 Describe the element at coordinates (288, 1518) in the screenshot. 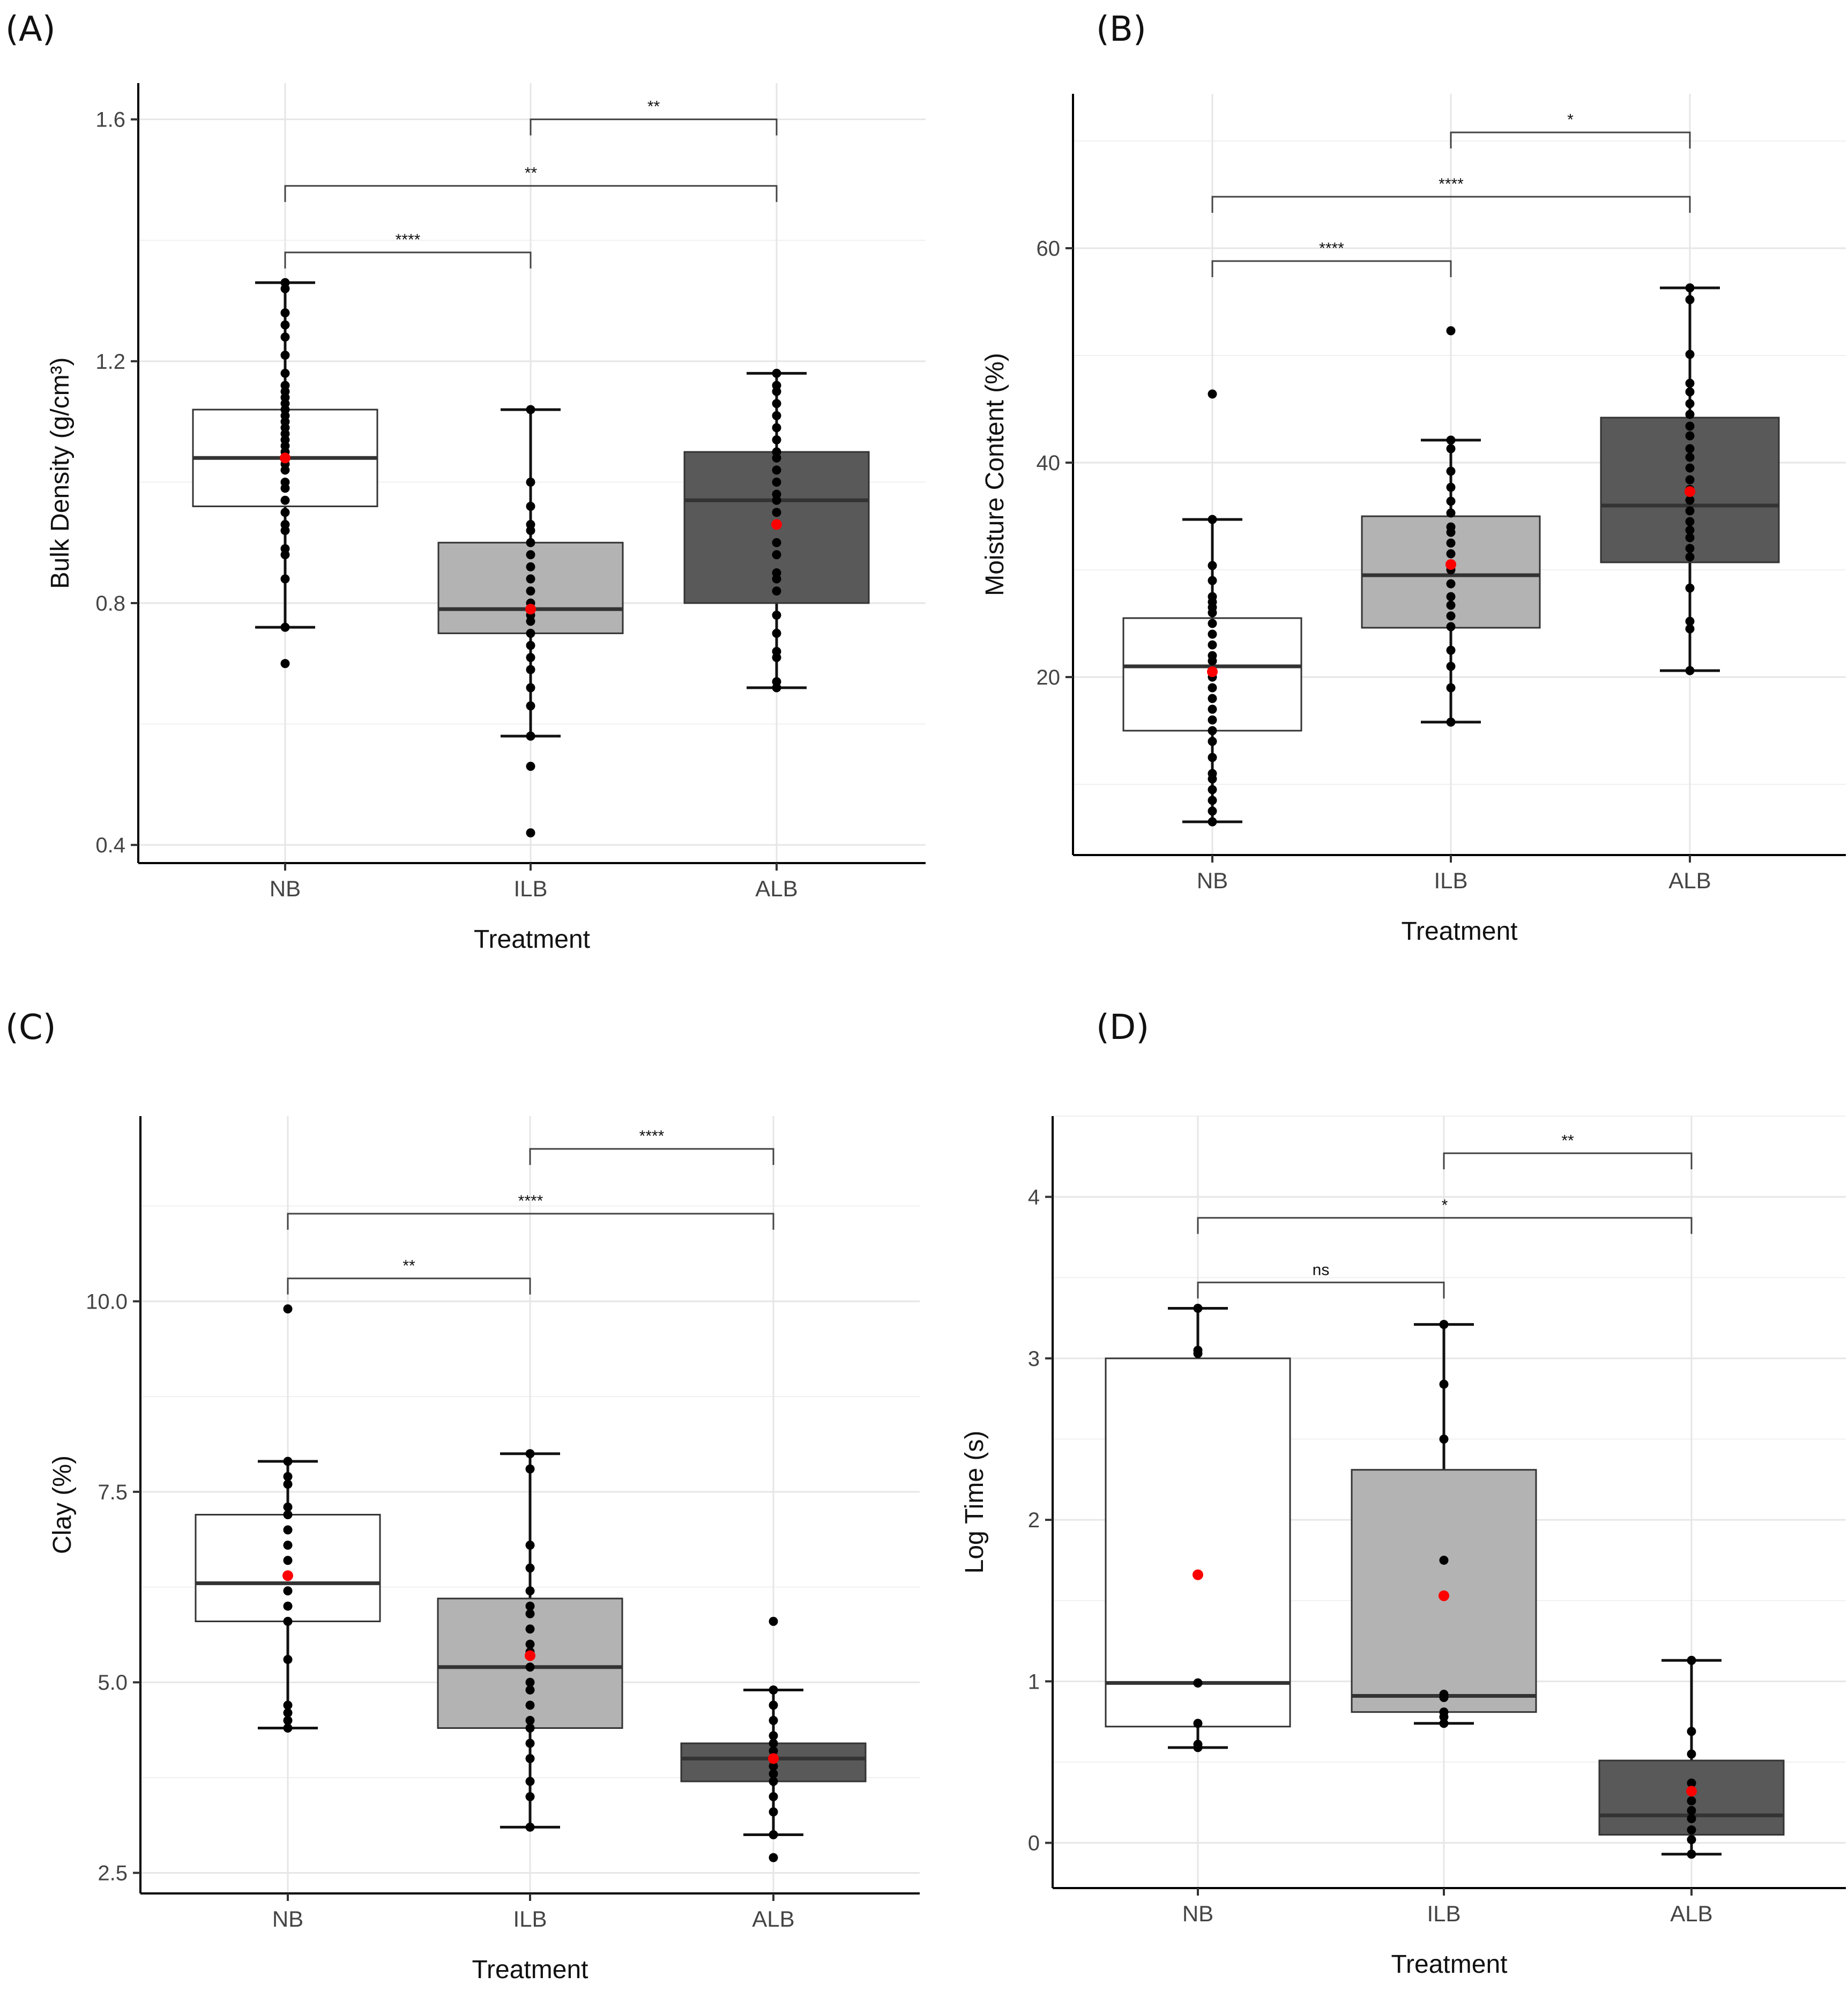

I see `box-nb` at that location.